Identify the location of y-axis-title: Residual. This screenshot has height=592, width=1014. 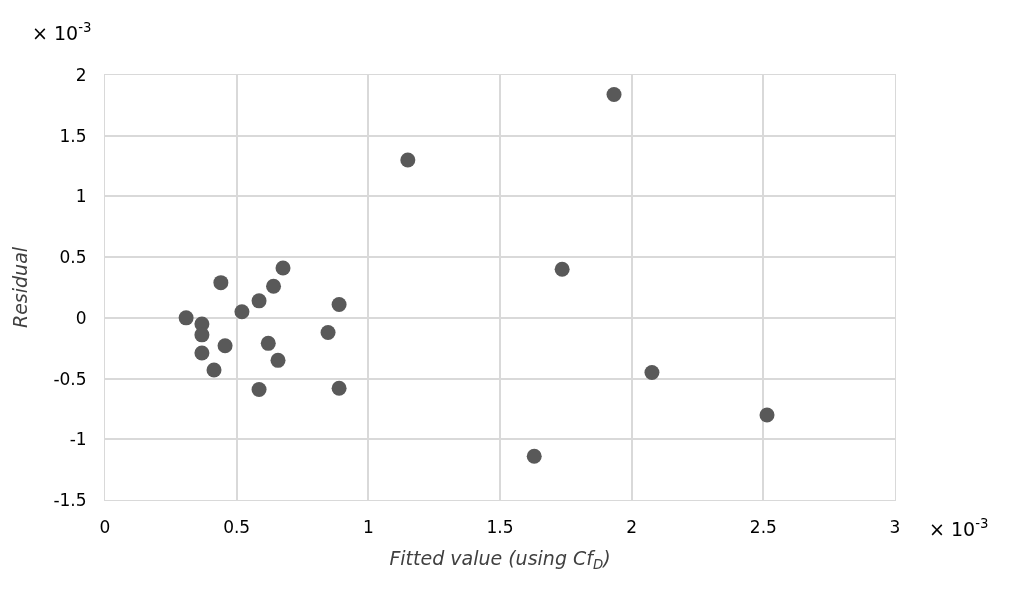
(20, 287).